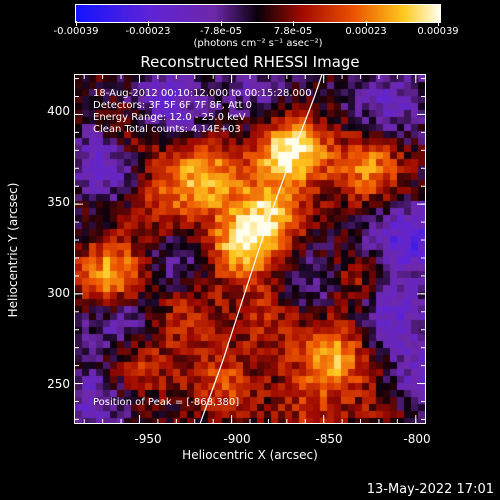 The height and width of the screenshot is (500, 500). What do you see at coordinates (430, 489) in the screenshot?
I see `render-timestamp: 13-May-2022 17:01` at bounding box center [430, 489].